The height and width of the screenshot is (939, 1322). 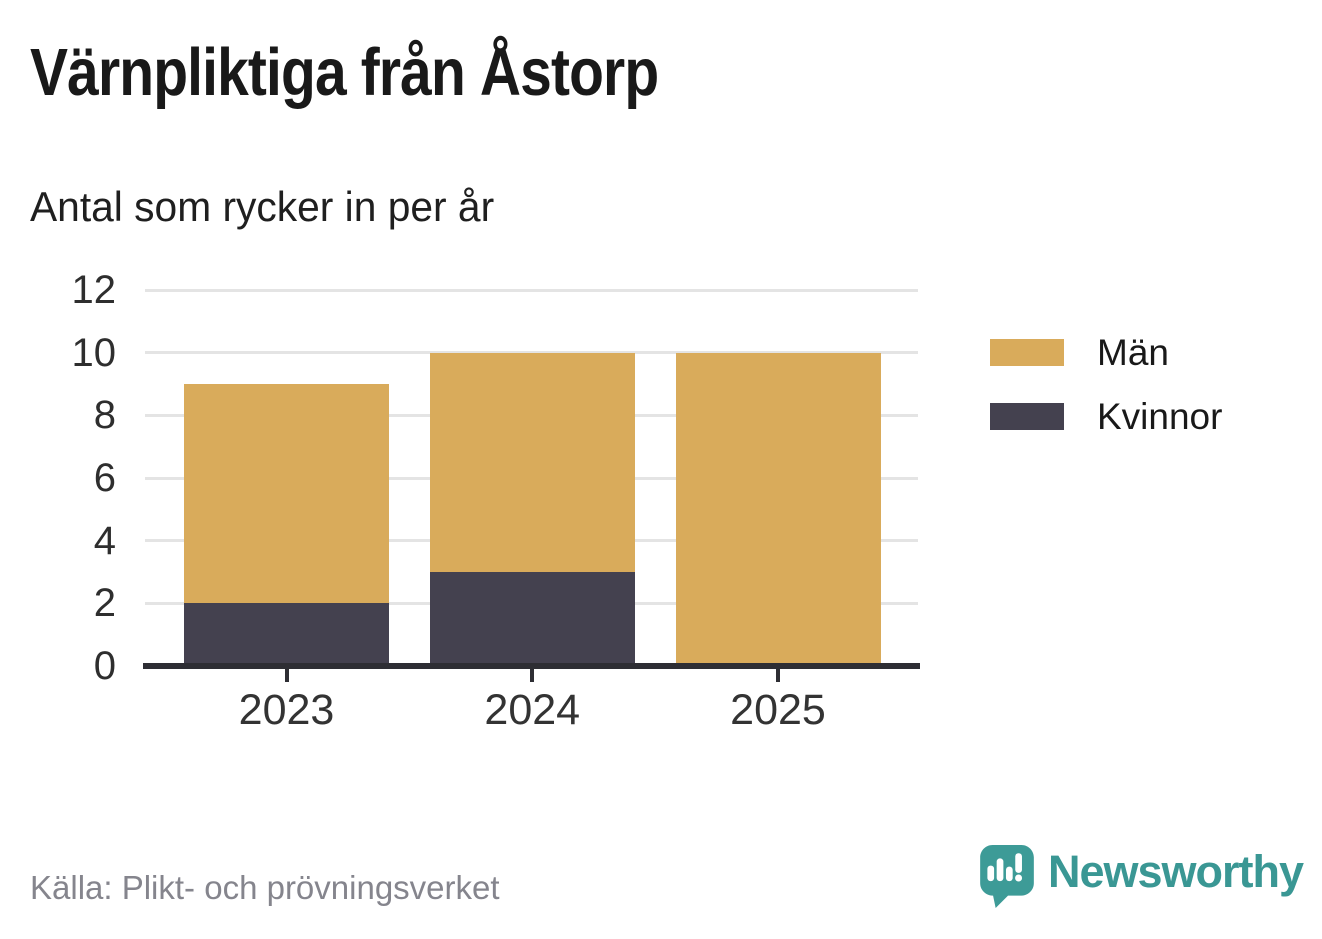 What do you see at coordinates (1133, 352) in the screenshot?
I see `legend-label-män: Män` at bounding box center [1133, 352].